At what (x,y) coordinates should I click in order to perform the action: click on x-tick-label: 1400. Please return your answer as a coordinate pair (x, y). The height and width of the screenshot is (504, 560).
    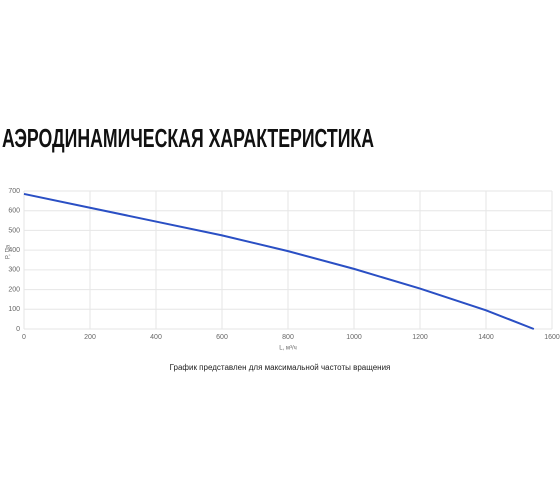
    Looking at the image, I should click on (486, 337).